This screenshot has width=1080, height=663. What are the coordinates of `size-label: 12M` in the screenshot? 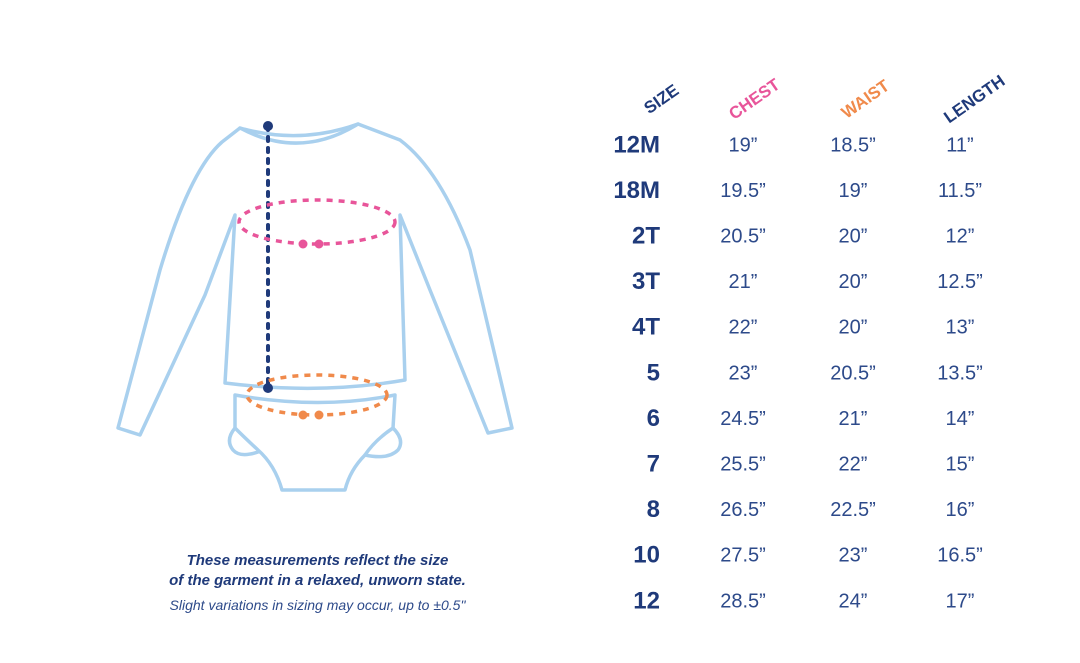 It's located at (636, 144).